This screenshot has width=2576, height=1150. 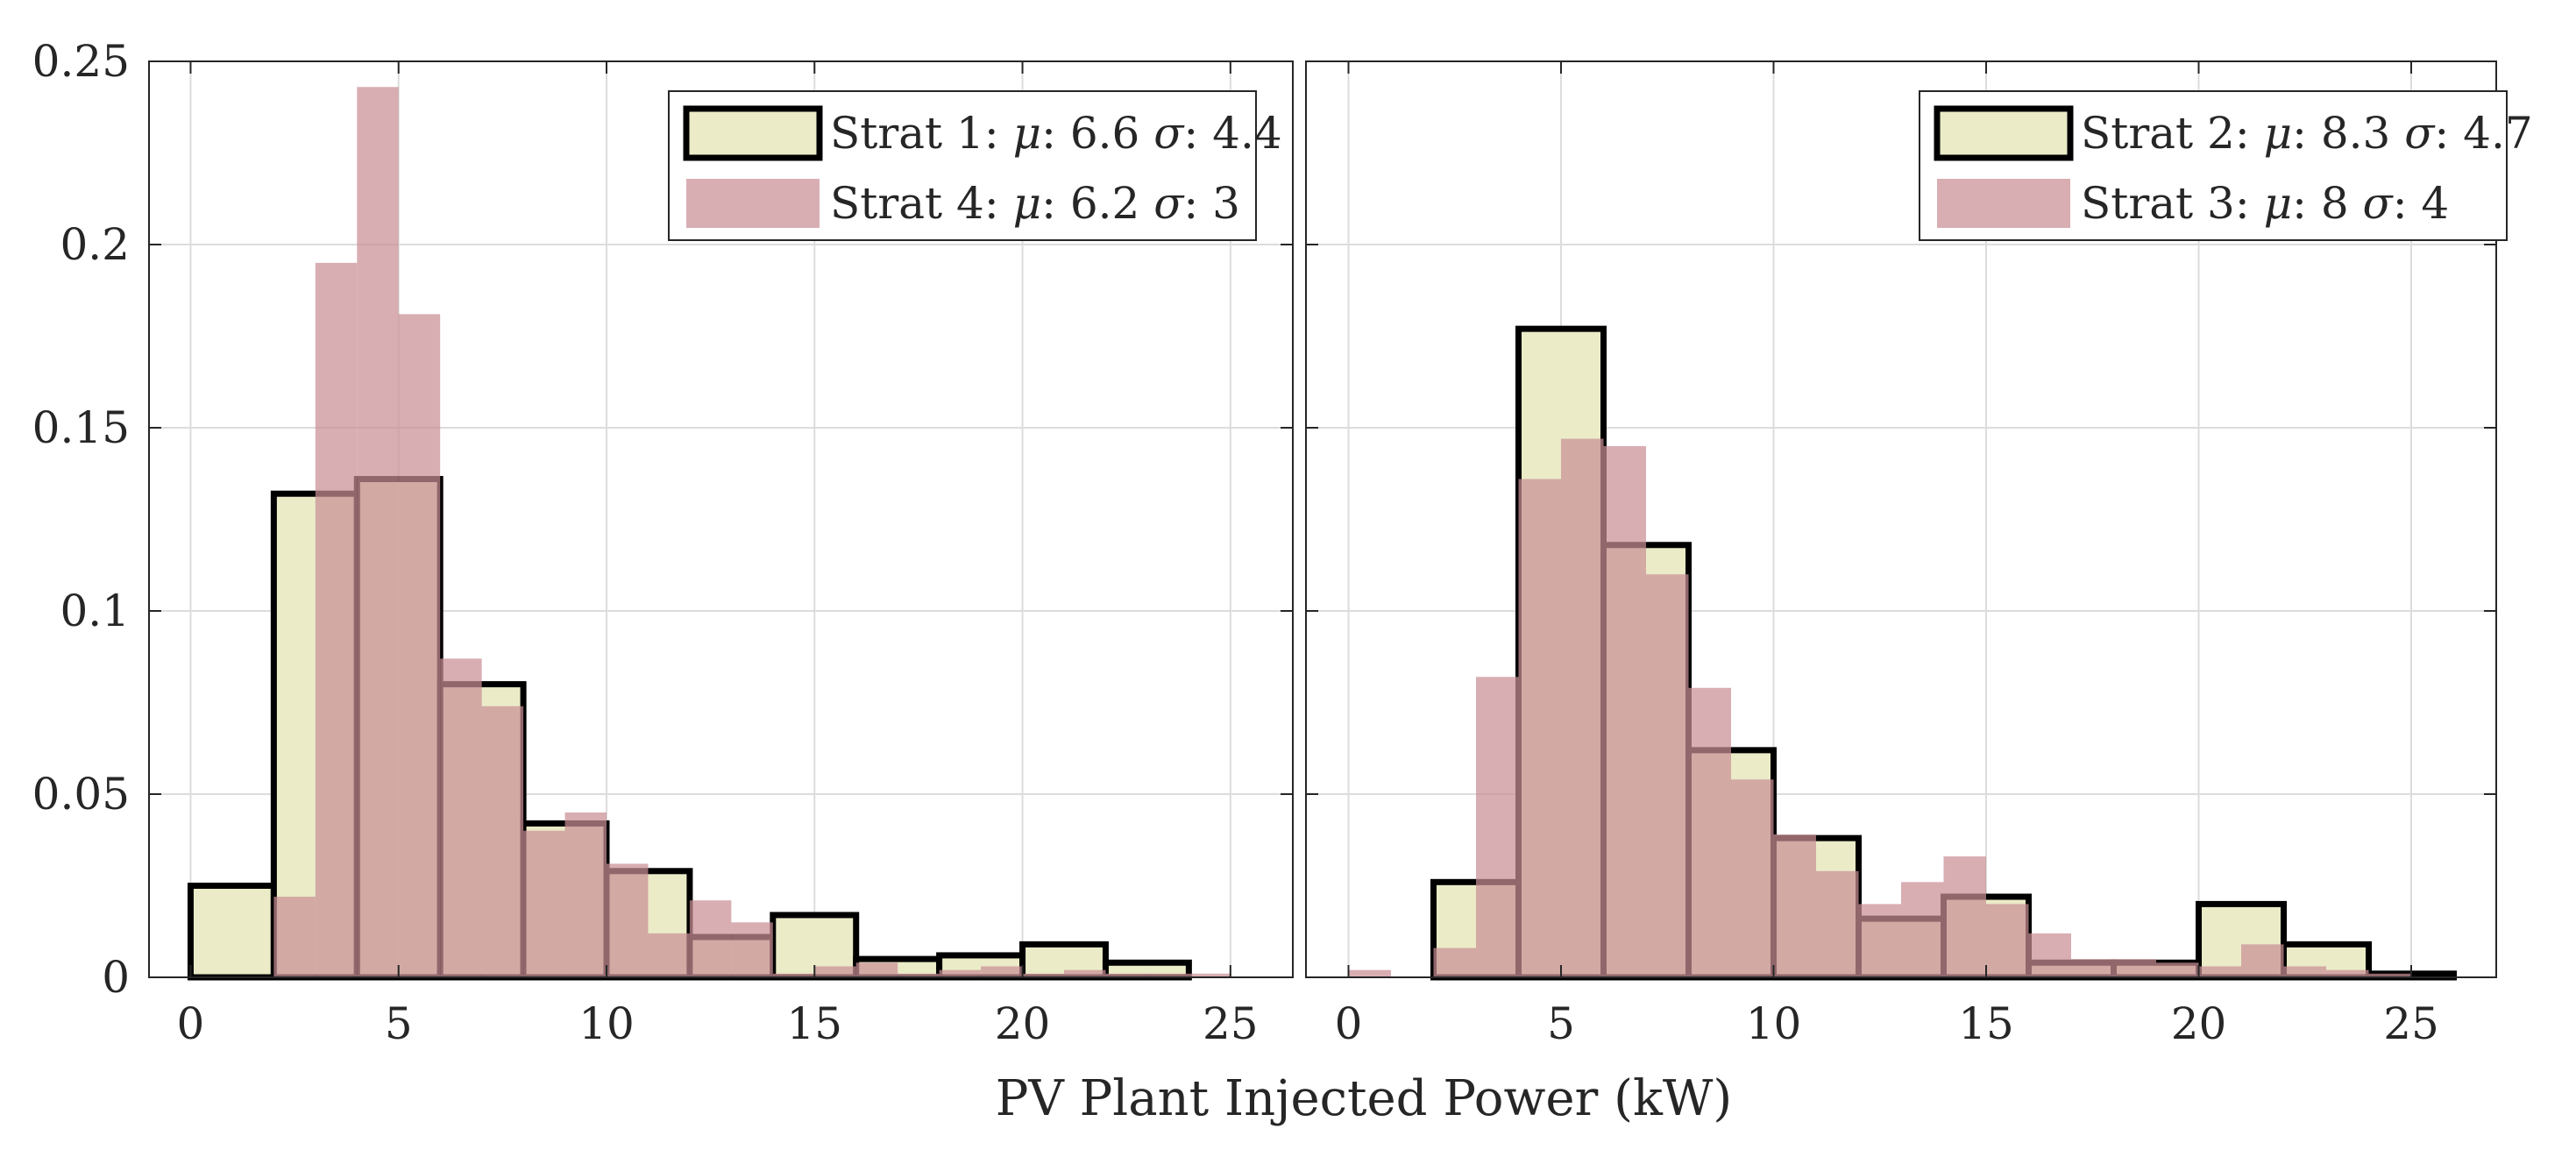 I want to click on legend-text-part: Strat 2:, so click(x=2172, y=133).